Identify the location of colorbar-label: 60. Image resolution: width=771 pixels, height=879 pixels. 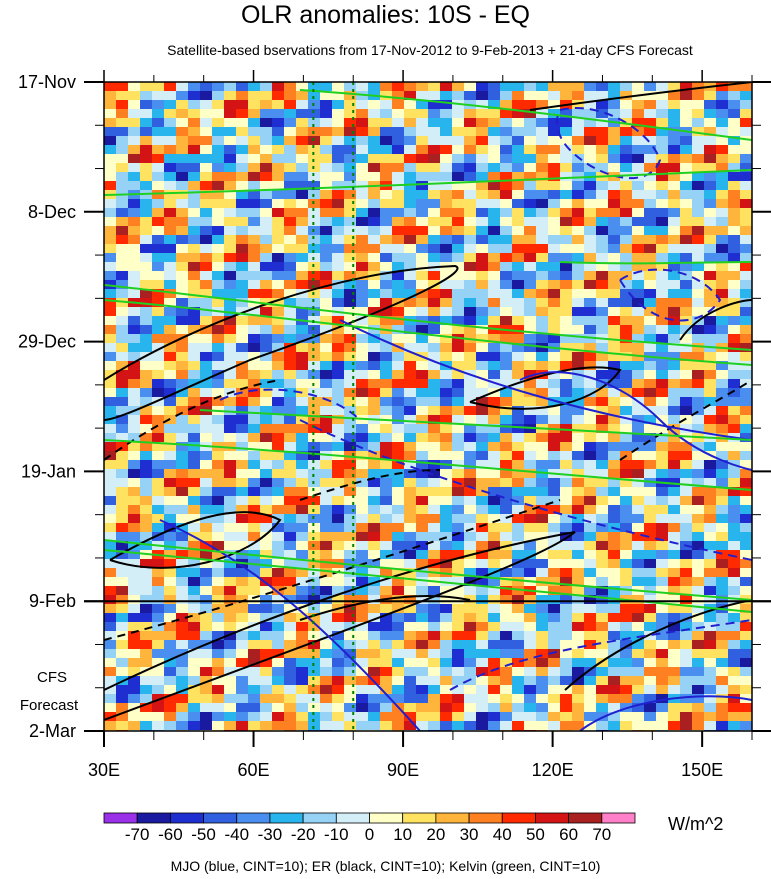
(568, 834).